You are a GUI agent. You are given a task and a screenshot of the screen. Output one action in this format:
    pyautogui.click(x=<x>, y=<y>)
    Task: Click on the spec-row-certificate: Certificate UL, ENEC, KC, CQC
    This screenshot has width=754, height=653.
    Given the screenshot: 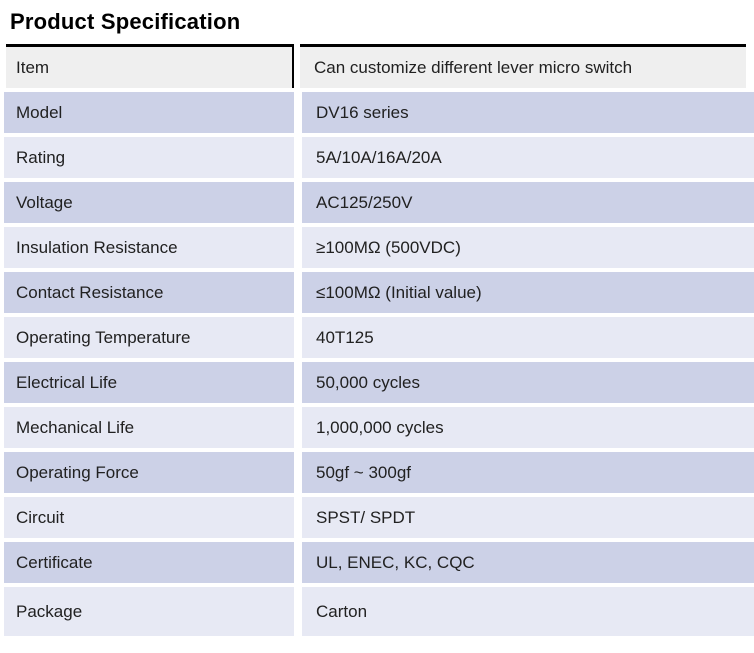 What is the action you would take?
    pyautogui.click(x=379, y=562)
    